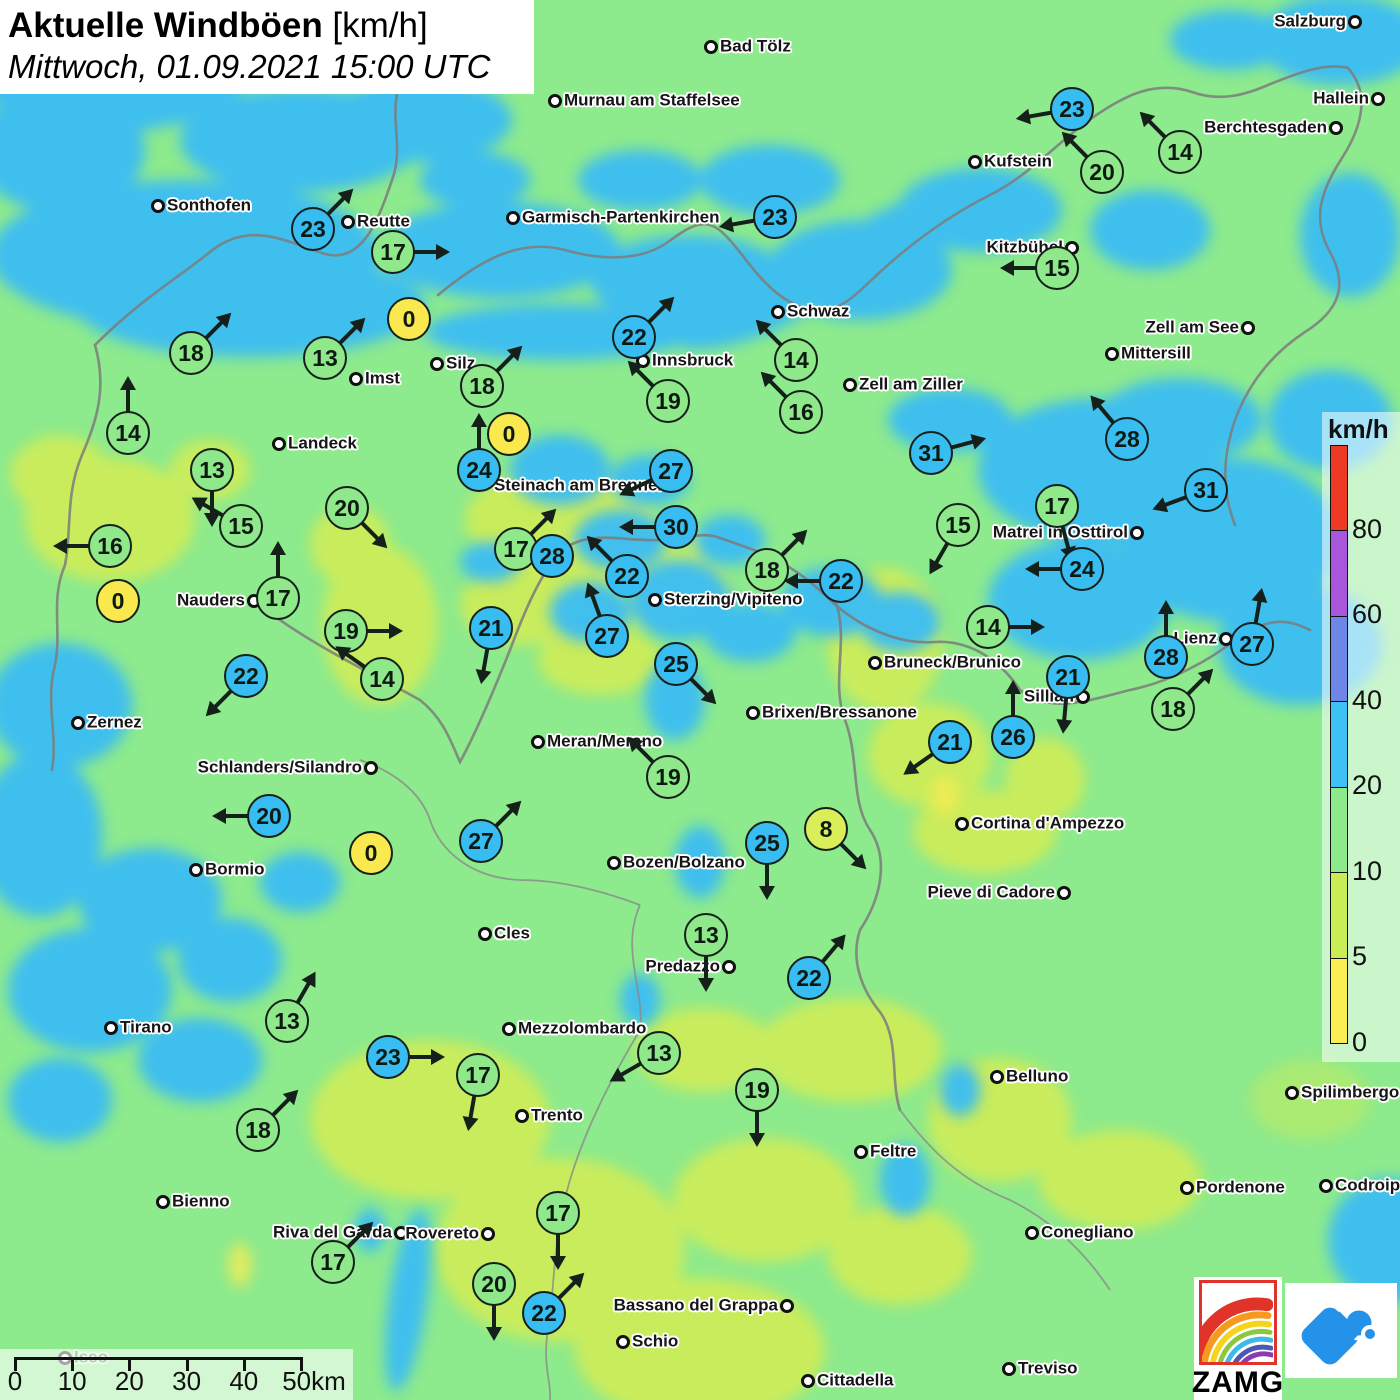 The image size is (1400, 1400). Describe the element at coordinates (839, 712) in the screenshot. I see `city-label: Brixen/Bressanone` at that location.